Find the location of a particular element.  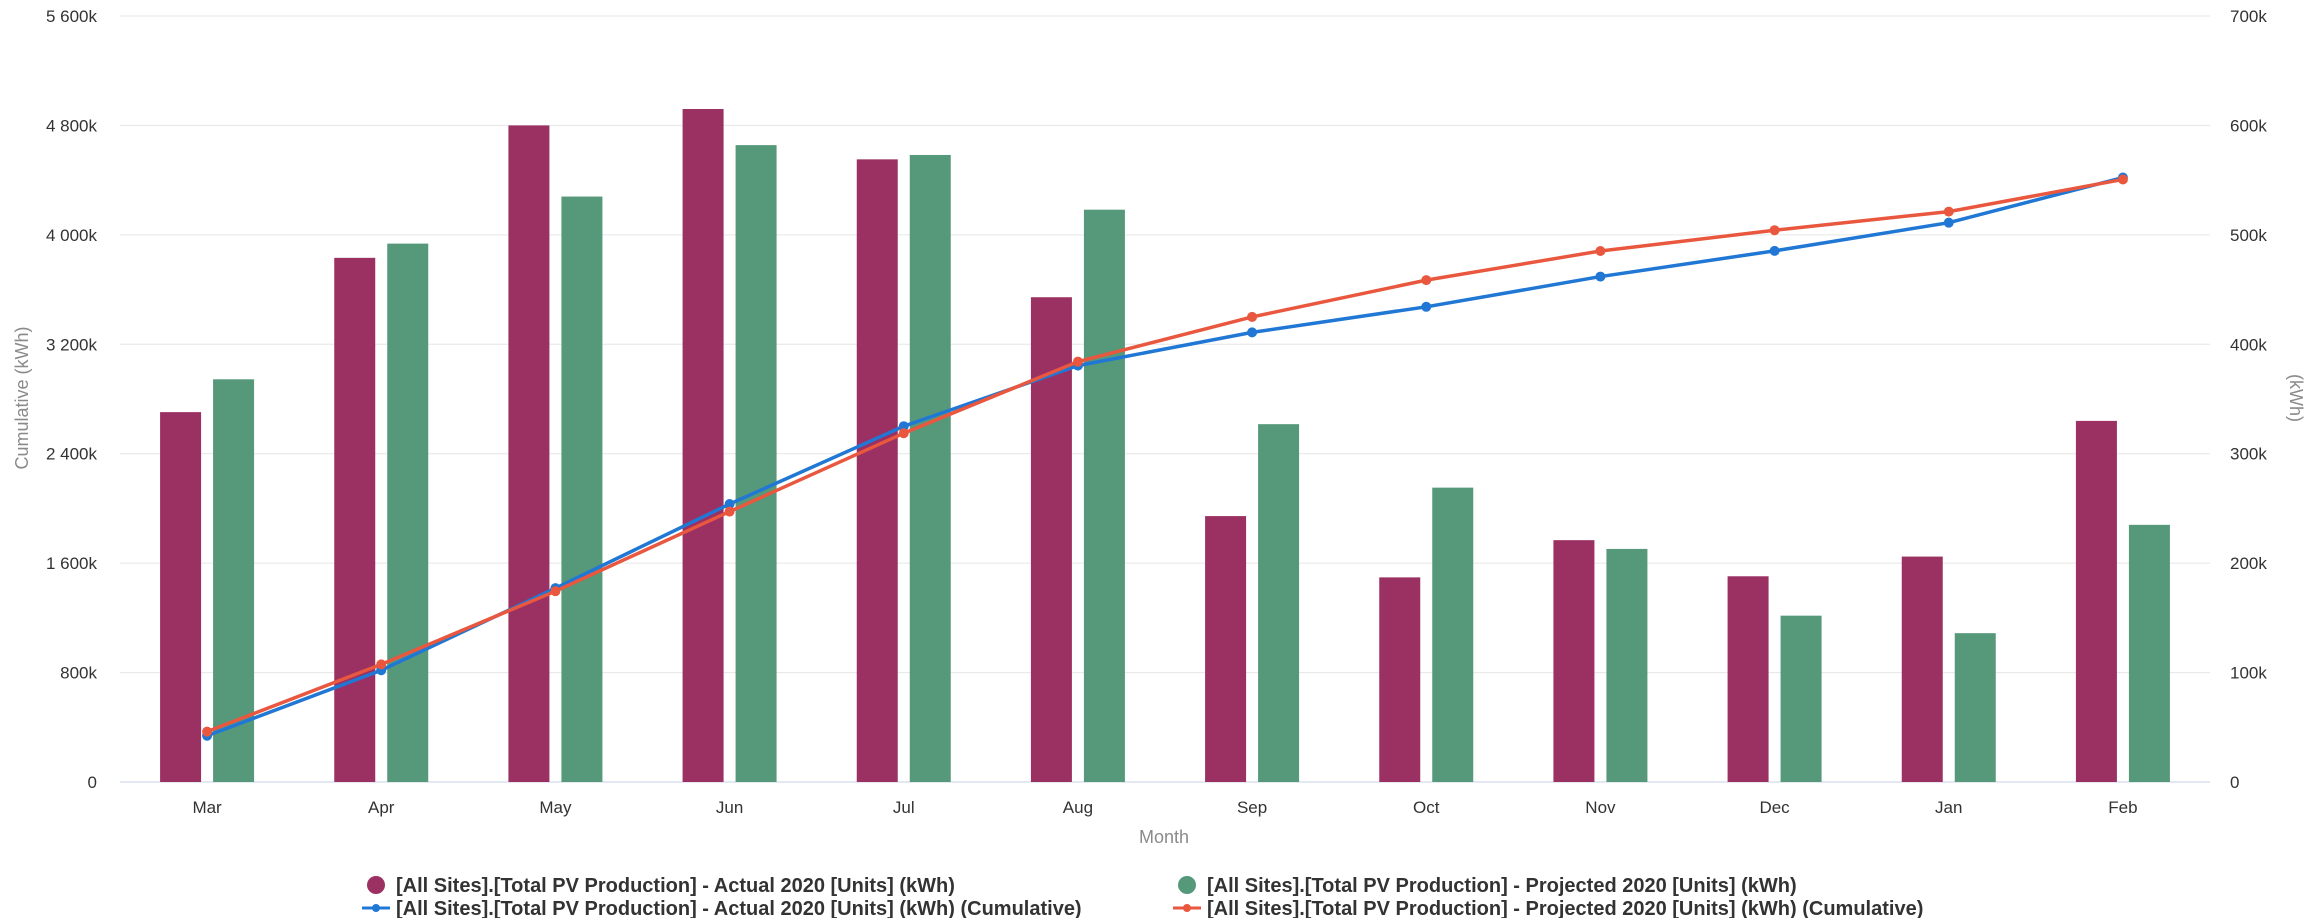

right-axis-ticks: 0 100k 200k 300k 400k 500k 600k 700k is located at coordinates (2248, 399).